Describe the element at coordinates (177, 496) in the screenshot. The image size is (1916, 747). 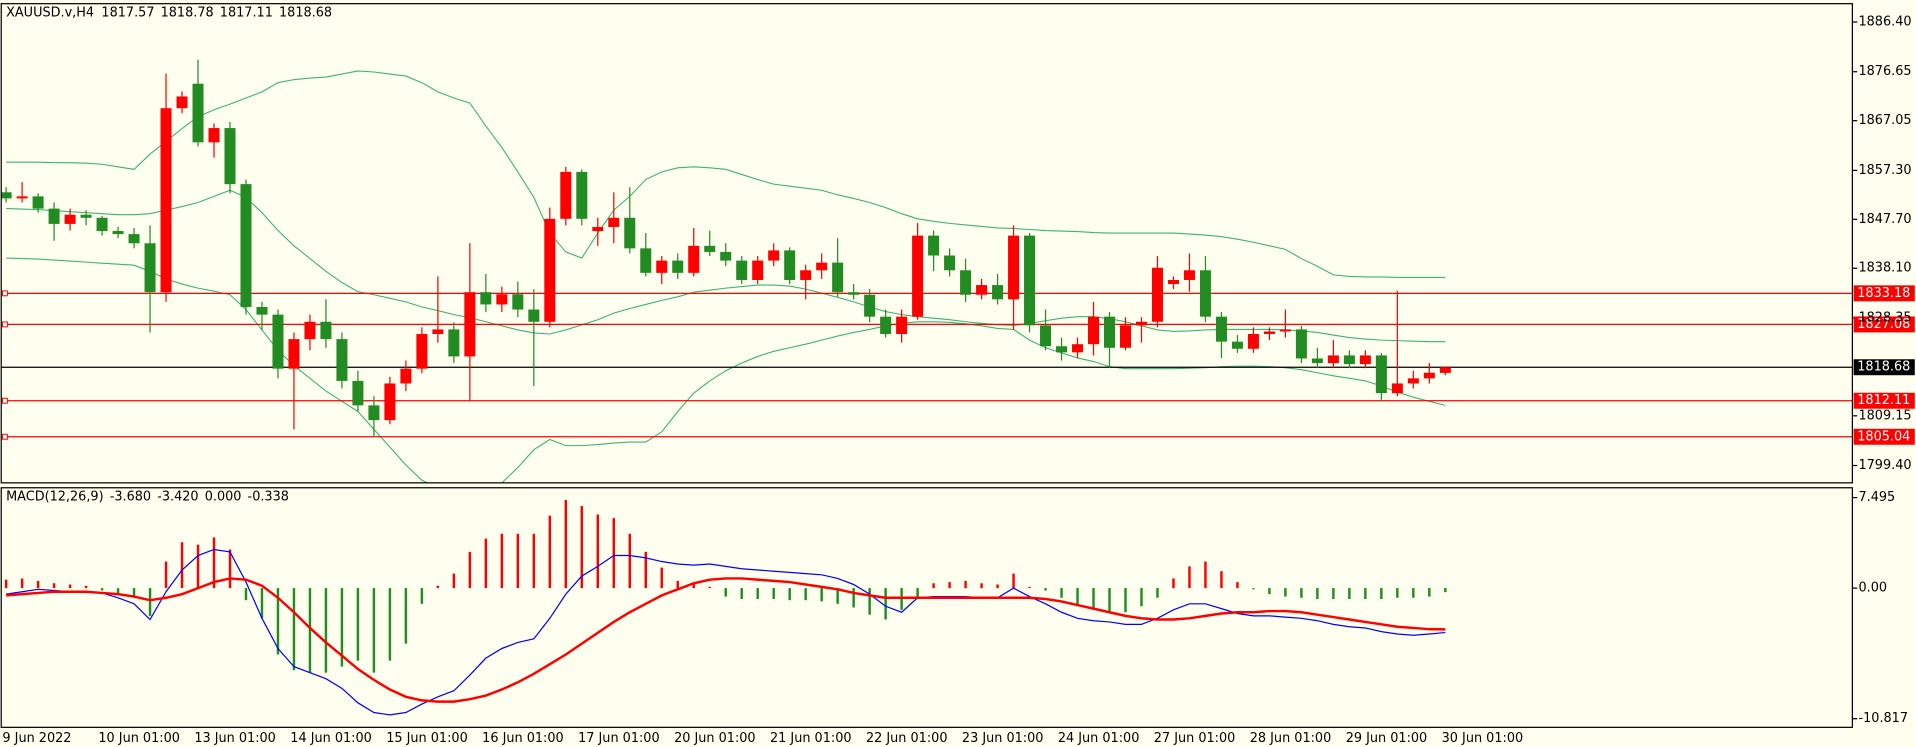
I see `indicator-value: -3.420` at that location.